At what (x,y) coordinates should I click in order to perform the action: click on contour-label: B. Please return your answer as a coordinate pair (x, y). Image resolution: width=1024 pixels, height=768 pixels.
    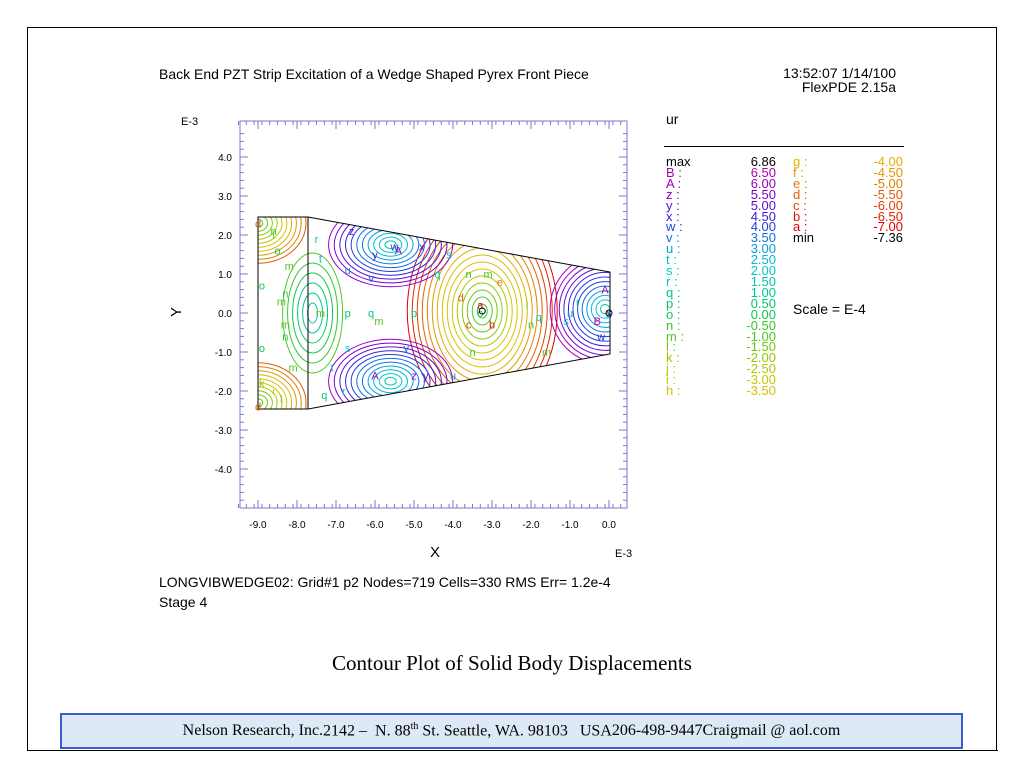
    Looking at the image, I should click on (597, 322).